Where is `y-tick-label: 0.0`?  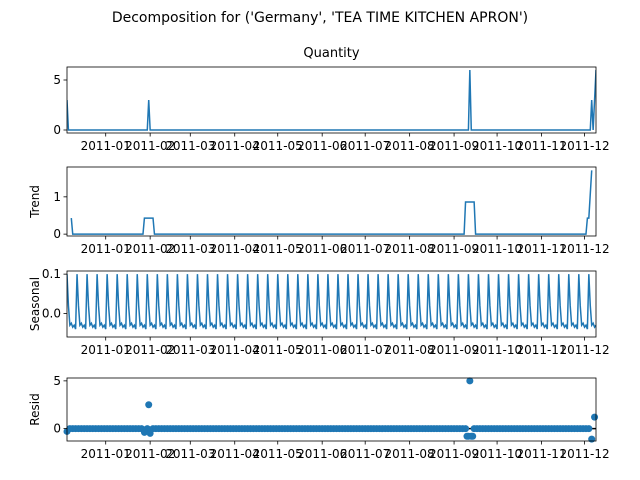 y-tick-label: 0.0 is located at coordinates (51, 313).